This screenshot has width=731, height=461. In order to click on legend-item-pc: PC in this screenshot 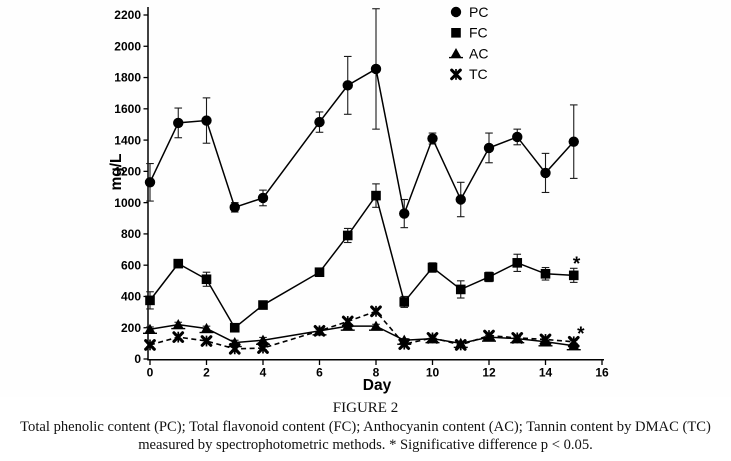, I will do `click(469, 12)`.